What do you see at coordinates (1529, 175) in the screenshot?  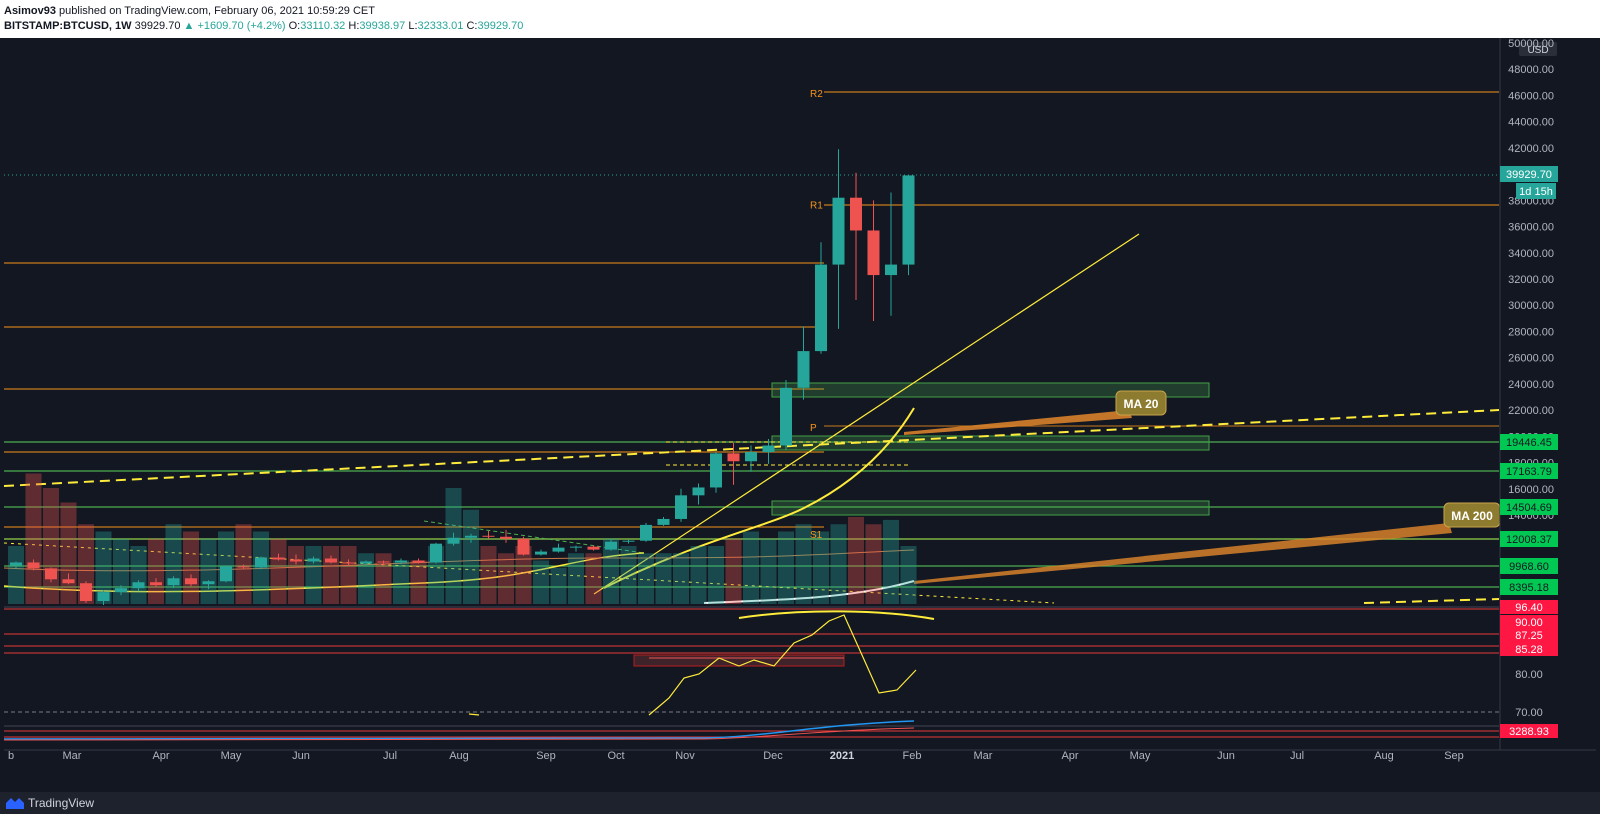 I see `price-badge-label: 39929.70` at bounding box center [1529, 175].